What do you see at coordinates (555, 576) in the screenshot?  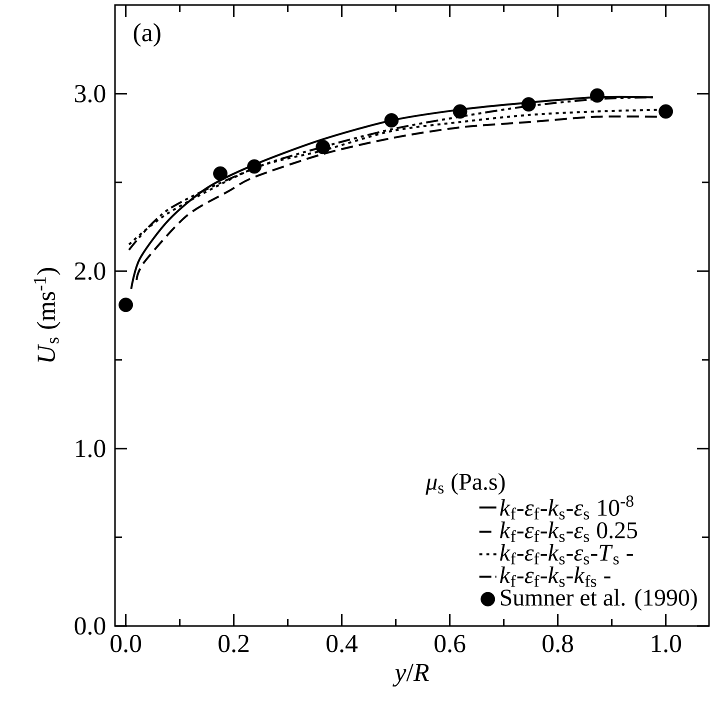 I see `text: k$_{f}$-ε$_{f}$-k$_{s}$-k$_{fs}$ -` at bounding box center [555, 576].